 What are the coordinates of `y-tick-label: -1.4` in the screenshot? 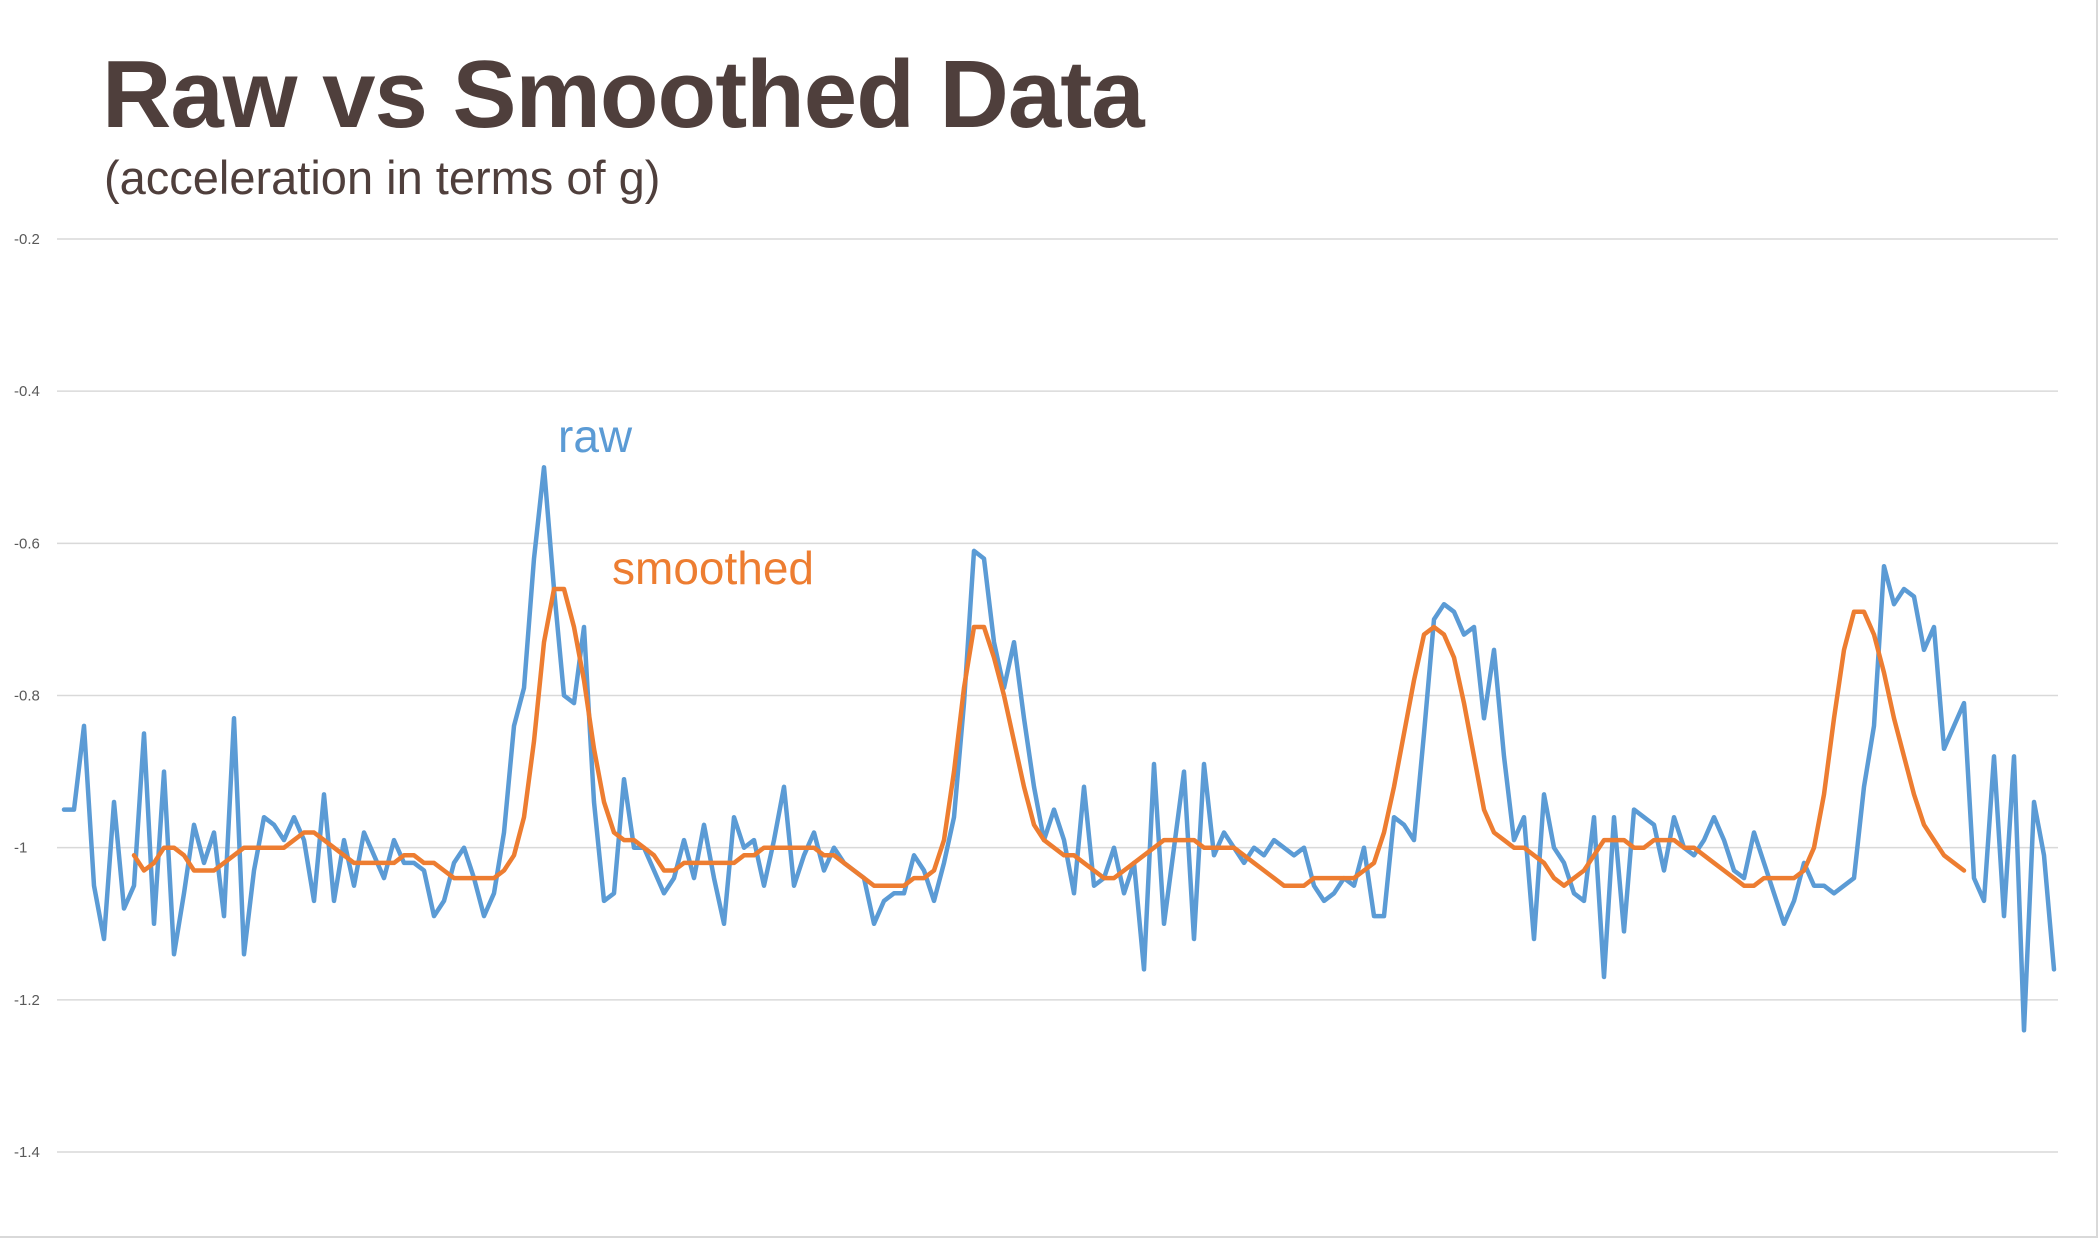 It's located at (27, 1152).